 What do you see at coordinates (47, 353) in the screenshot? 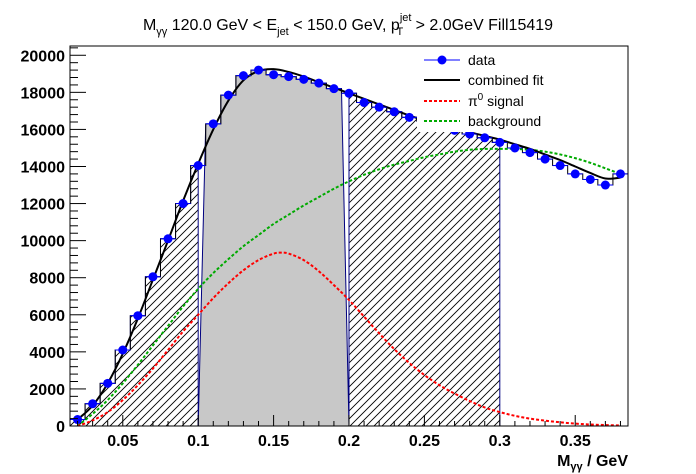
I see `y-tick-label: 4000` at bounding box center [47, 353].